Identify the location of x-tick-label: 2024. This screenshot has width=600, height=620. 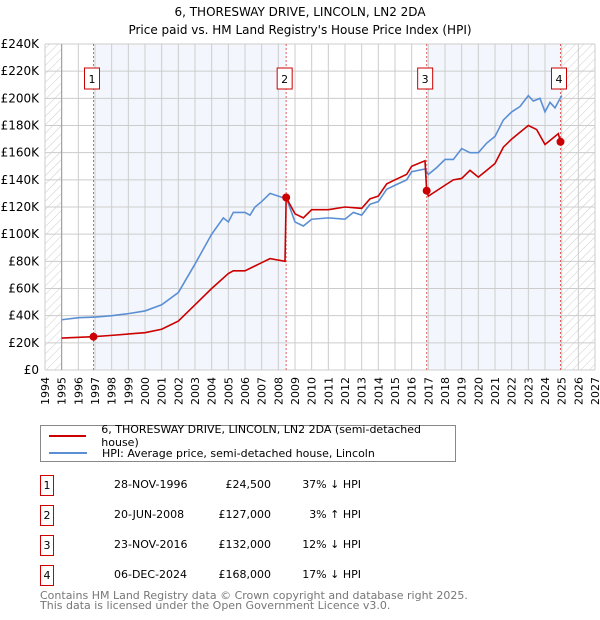
(545, 391).